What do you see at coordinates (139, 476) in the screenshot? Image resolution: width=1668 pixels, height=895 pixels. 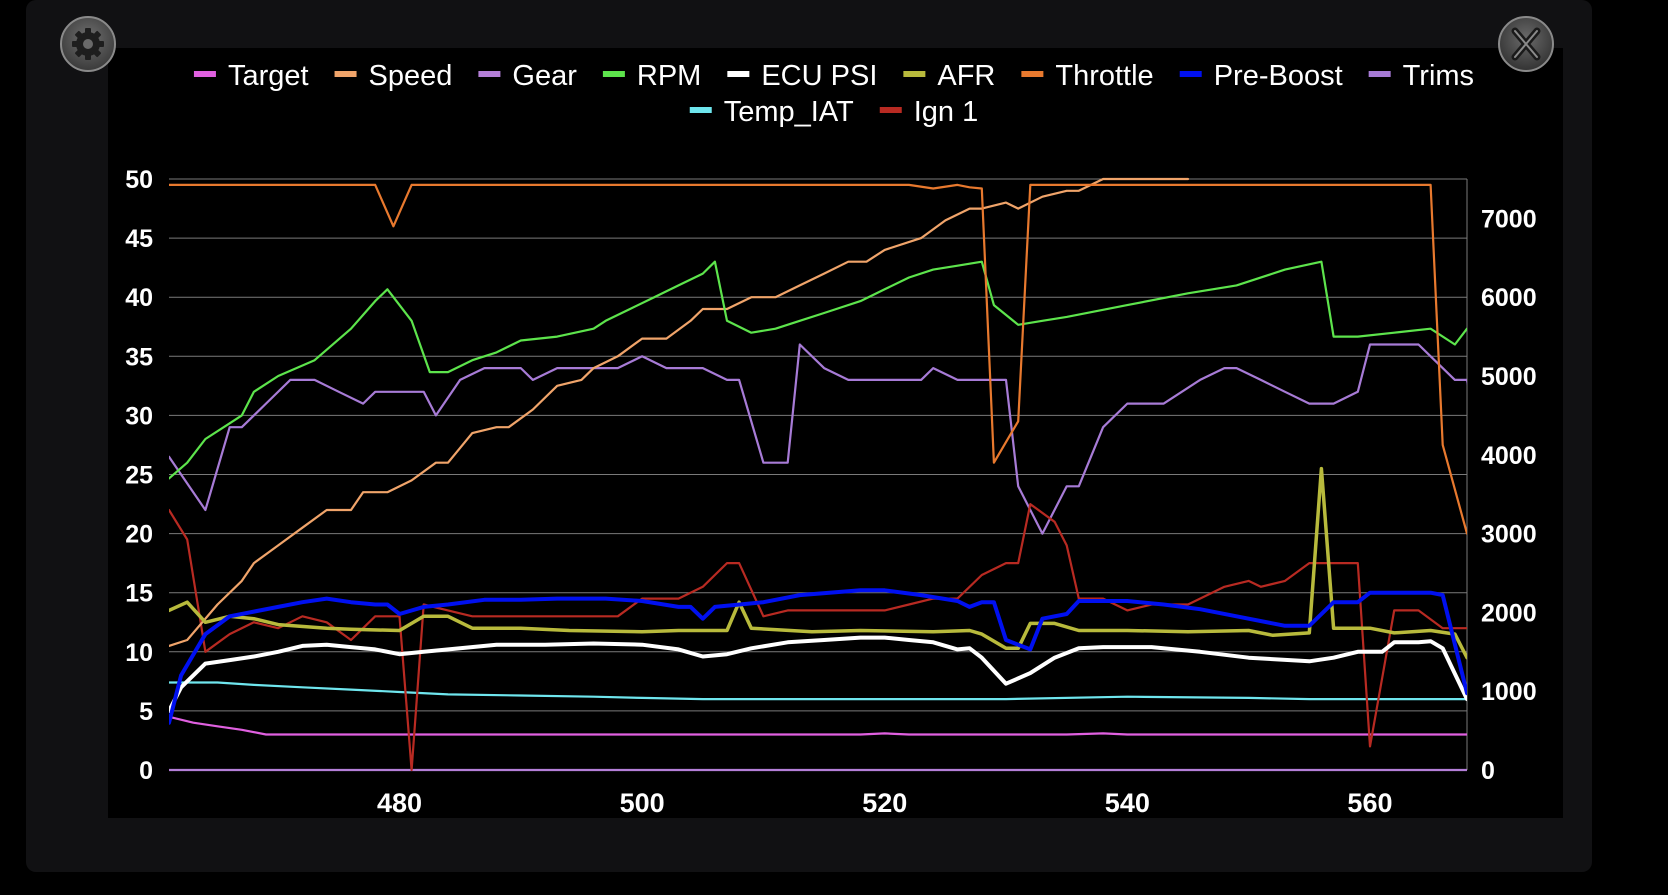 I see `y-left-tick-label: 25` at bounding box center [139, 476].